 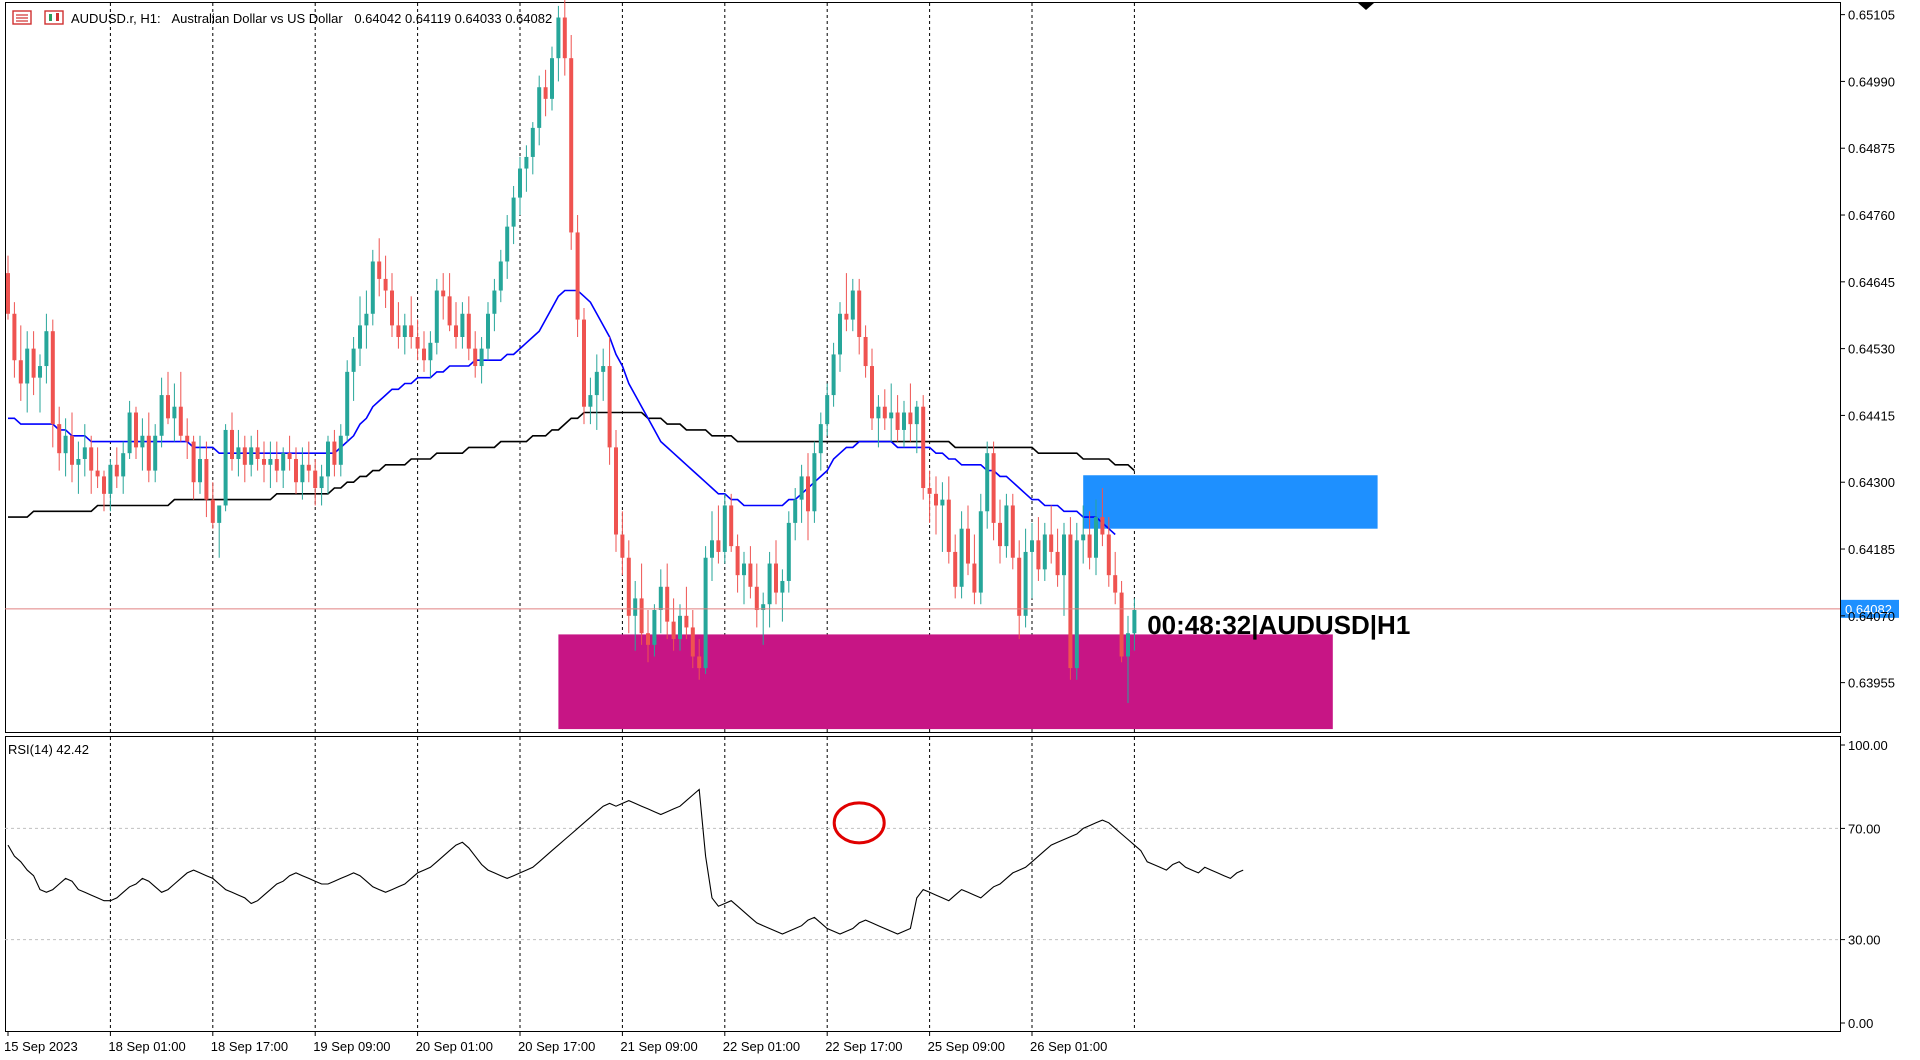 What do you see at coordinates (22, 17) in the screenshot?
I see `chart-window-icon` at bounding box center [22, 17].